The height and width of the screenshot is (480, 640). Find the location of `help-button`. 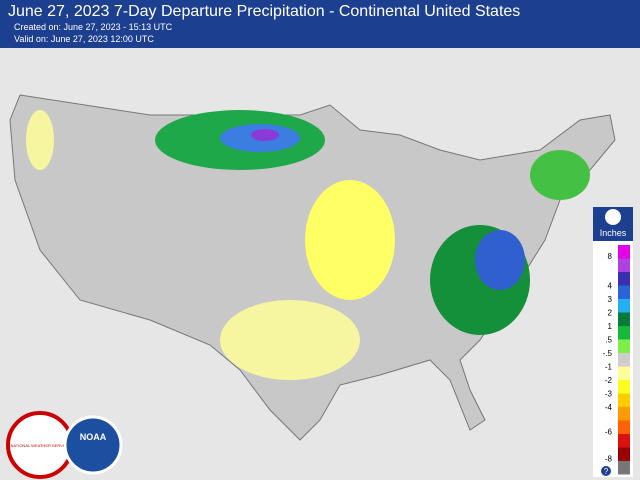

help-button is located at coordinates (606, 471).